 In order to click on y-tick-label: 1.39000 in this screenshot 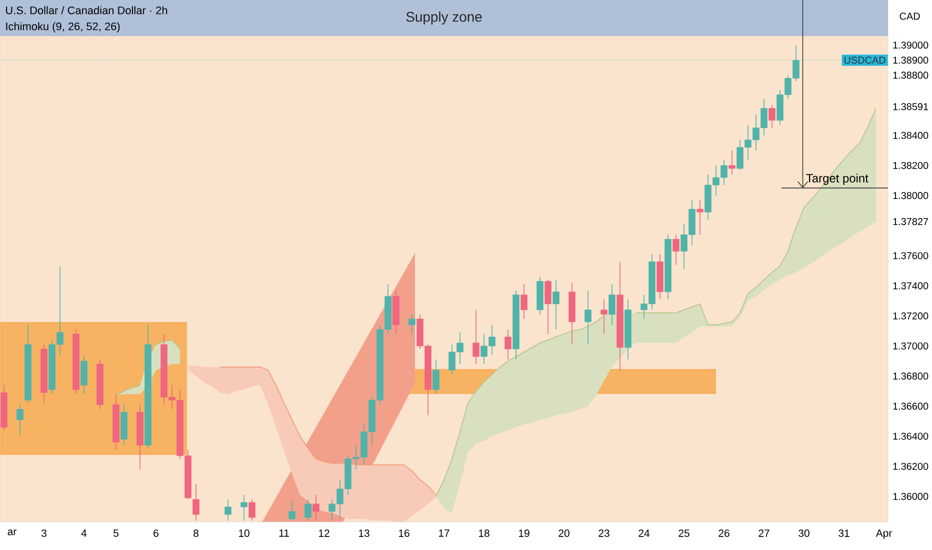, I will do `click(910, 45)`.